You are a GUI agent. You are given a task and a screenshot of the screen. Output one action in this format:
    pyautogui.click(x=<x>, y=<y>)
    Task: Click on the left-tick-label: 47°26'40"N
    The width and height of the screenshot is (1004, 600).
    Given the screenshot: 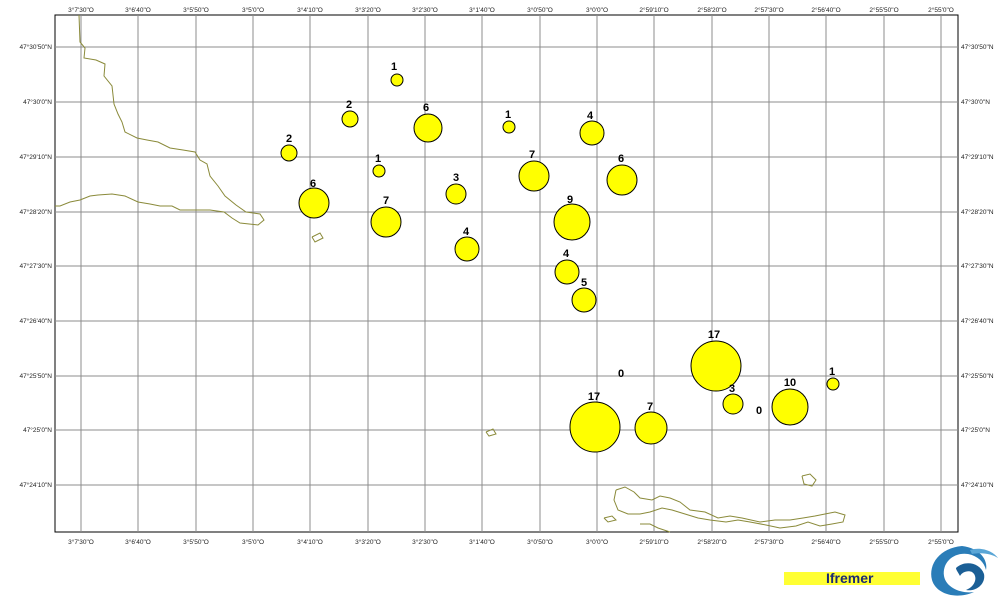 What is the action you would take?
    pyautogui.click(x=35, y=321)
    